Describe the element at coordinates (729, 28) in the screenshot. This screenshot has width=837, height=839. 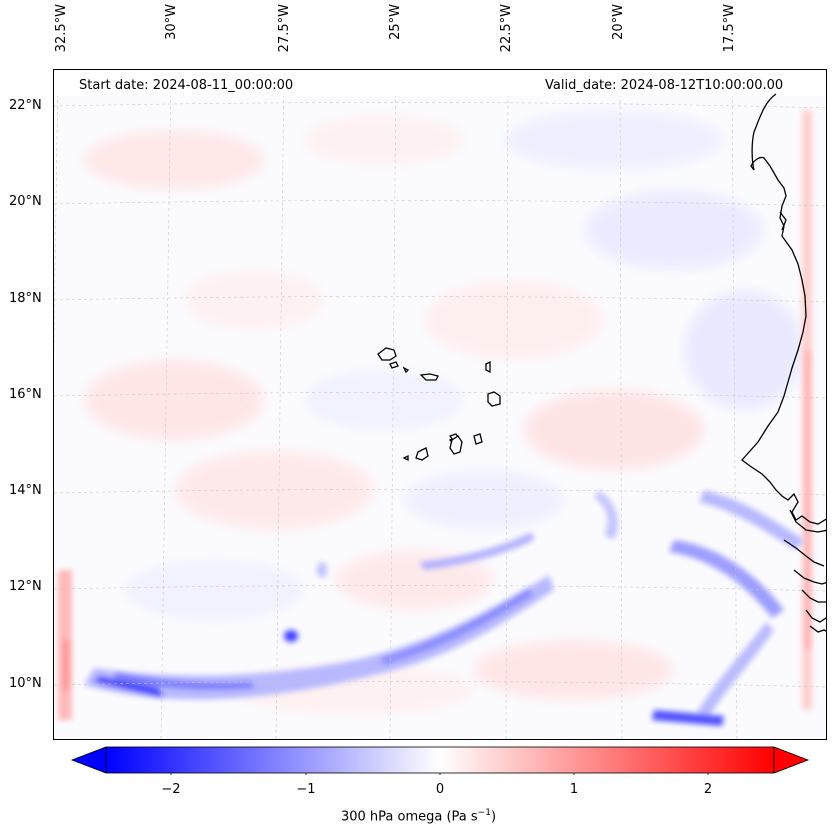
I see `lon-label-17-5w: 17.5°W` at that location.